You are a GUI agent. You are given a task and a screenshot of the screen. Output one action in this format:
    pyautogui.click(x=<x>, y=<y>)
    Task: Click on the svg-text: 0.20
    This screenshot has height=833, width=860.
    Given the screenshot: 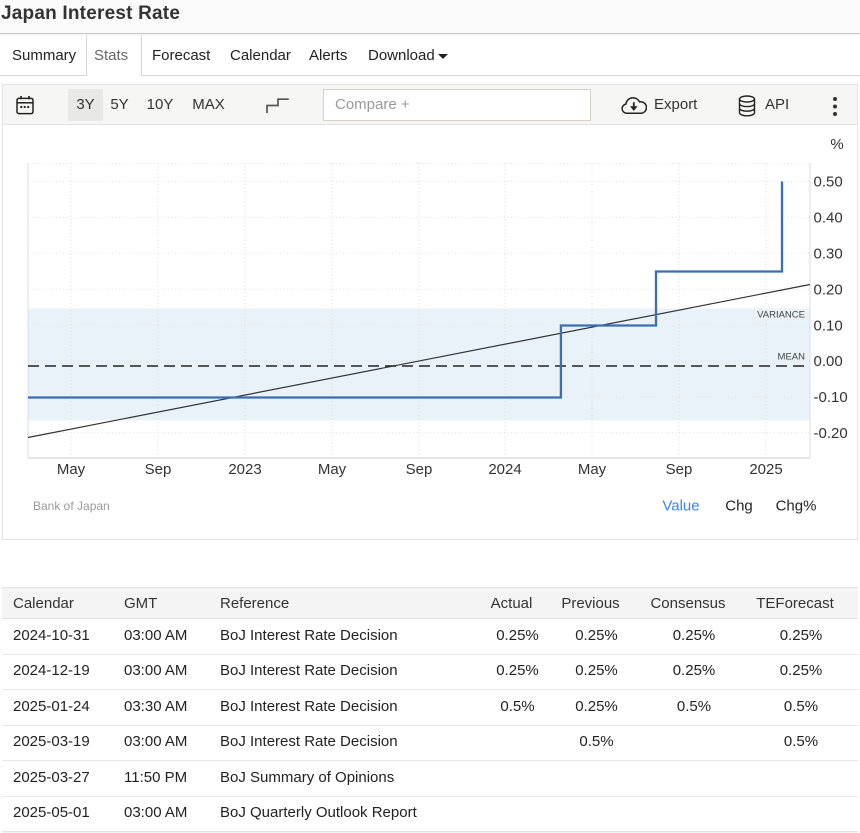 What is the action you would take?
    pyautogui.click(x=828, y=289)
    